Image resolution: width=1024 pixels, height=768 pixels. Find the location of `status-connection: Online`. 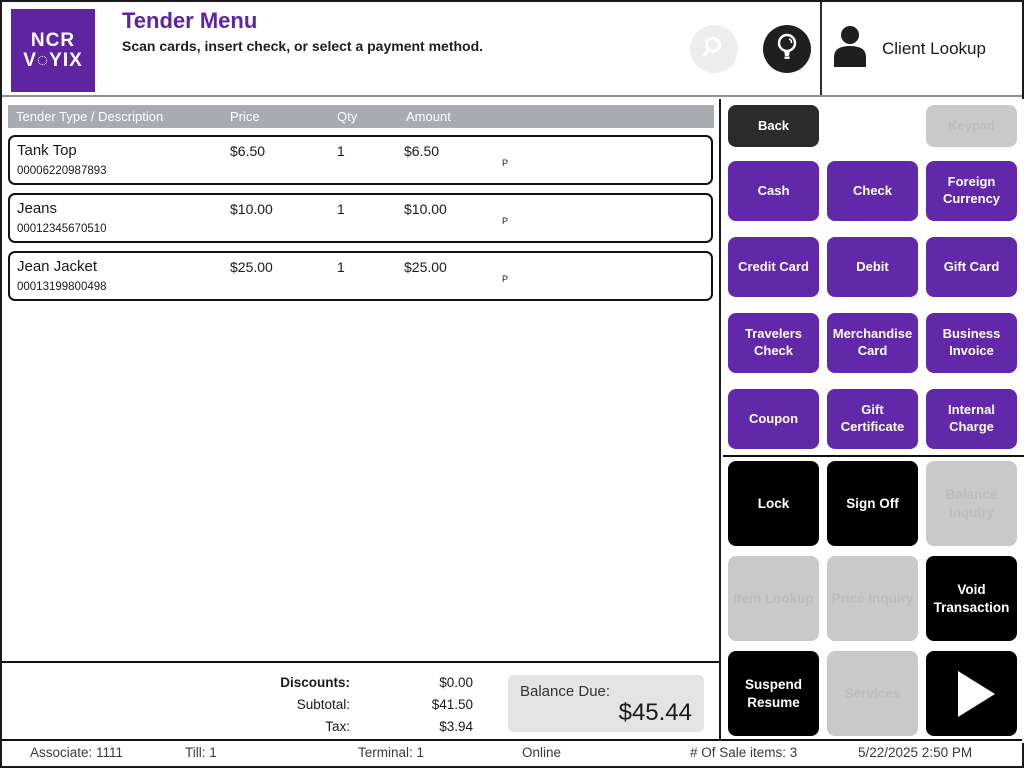

status-connection: Online is located at coordinates (542, 752).